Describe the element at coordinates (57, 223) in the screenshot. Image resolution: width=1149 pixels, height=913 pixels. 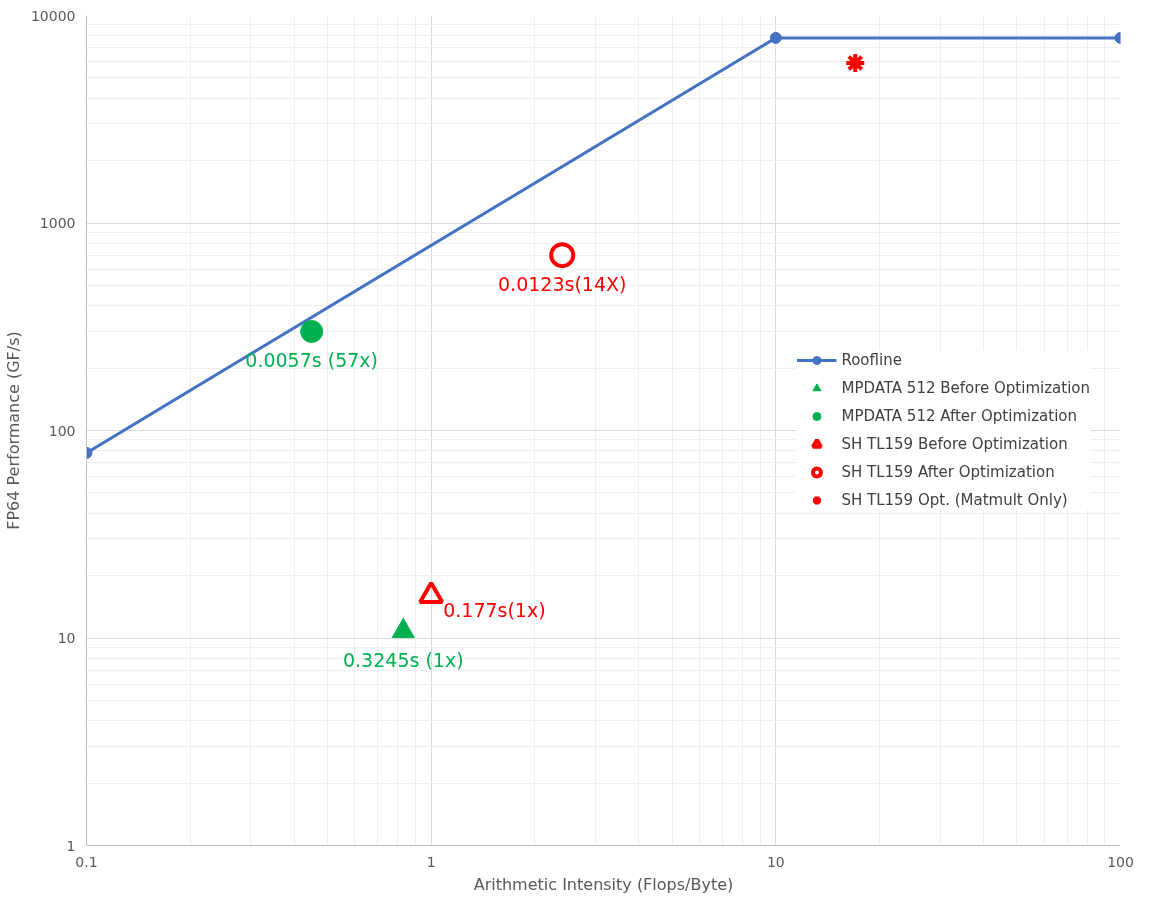
I see `y-tick-label: 1000` at that location.